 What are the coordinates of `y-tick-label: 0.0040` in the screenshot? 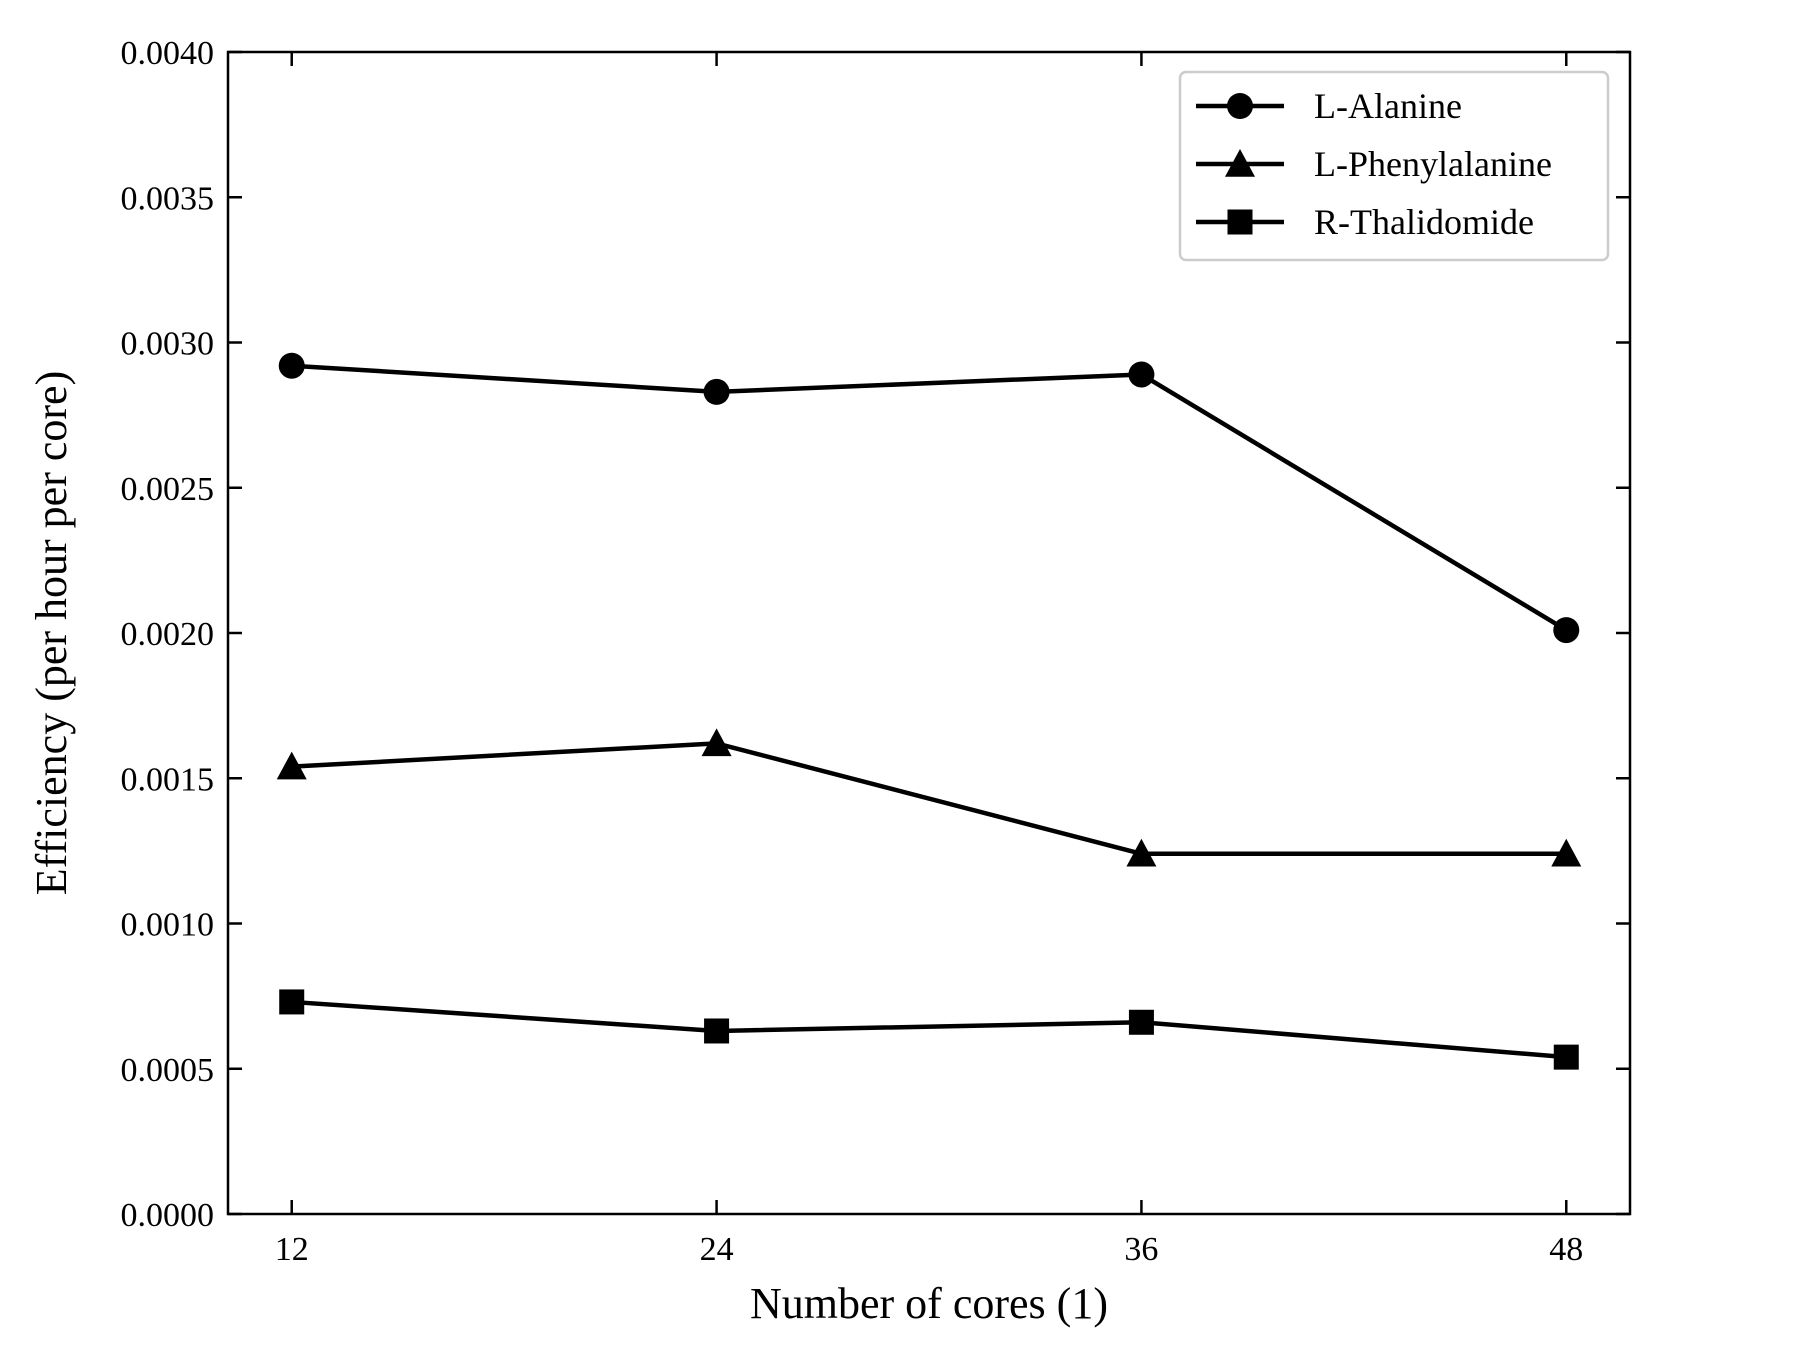 It's located at (168, 53).